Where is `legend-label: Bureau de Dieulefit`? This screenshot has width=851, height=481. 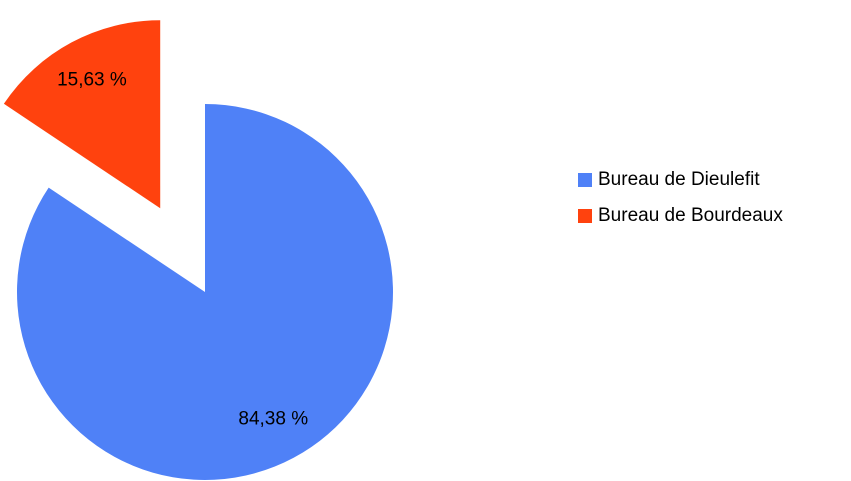 legend-label: Bureau de Dieulefit is located at coordinates (679, 179).